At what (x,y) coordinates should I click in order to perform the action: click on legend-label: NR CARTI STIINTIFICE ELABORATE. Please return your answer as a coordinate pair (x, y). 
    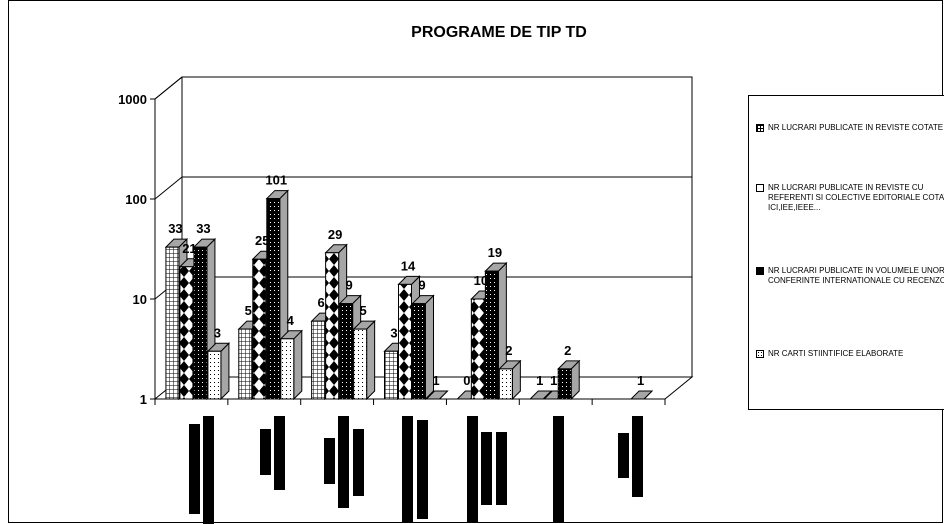
    Looking at the image, I should click on (836, 353).